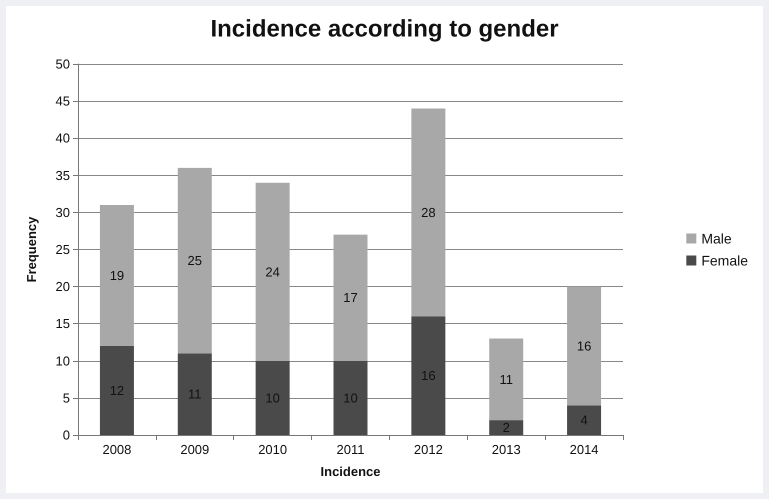 The height and width of the screenshot is (499, 769). I want to click on data-label: 12, so click(117, 390).